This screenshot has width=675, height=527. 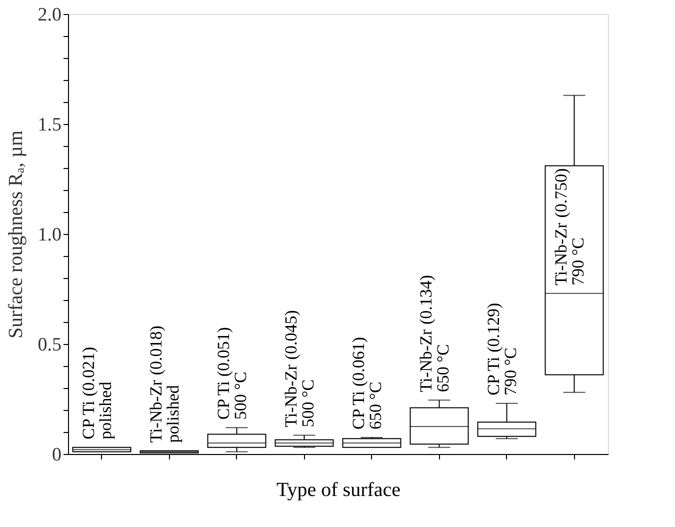 I want to click on y-tick-label: 0, so click(x=57, y=455).